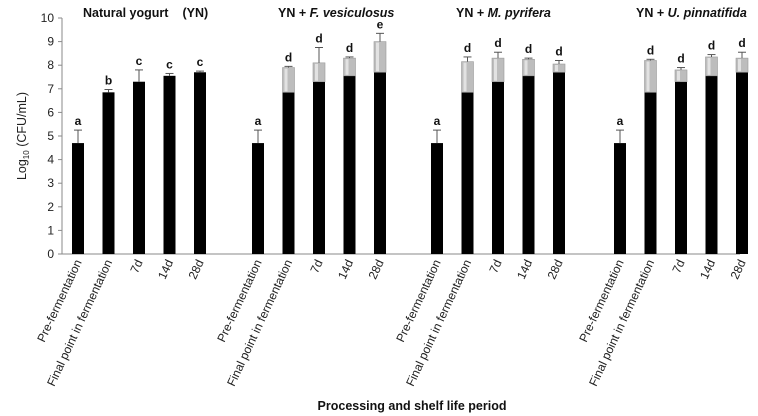 This screenshot has height=416, width=758. What do you see at coordinates (50, 42) in the screenshot?
I see `y-tick-label: 9` at bounding box center [50, 42].